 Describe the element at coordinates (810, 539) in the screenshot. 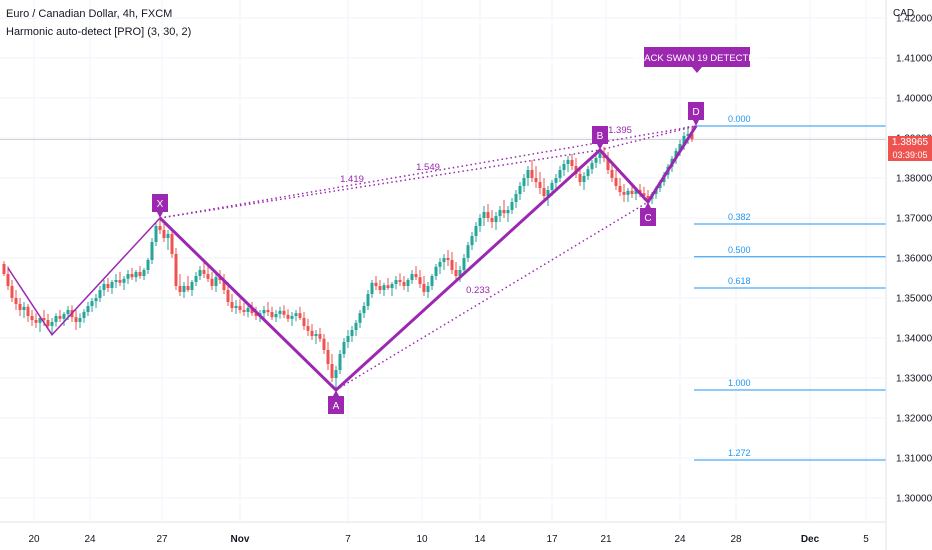

I see `x-tick-label: Dec` at that location.